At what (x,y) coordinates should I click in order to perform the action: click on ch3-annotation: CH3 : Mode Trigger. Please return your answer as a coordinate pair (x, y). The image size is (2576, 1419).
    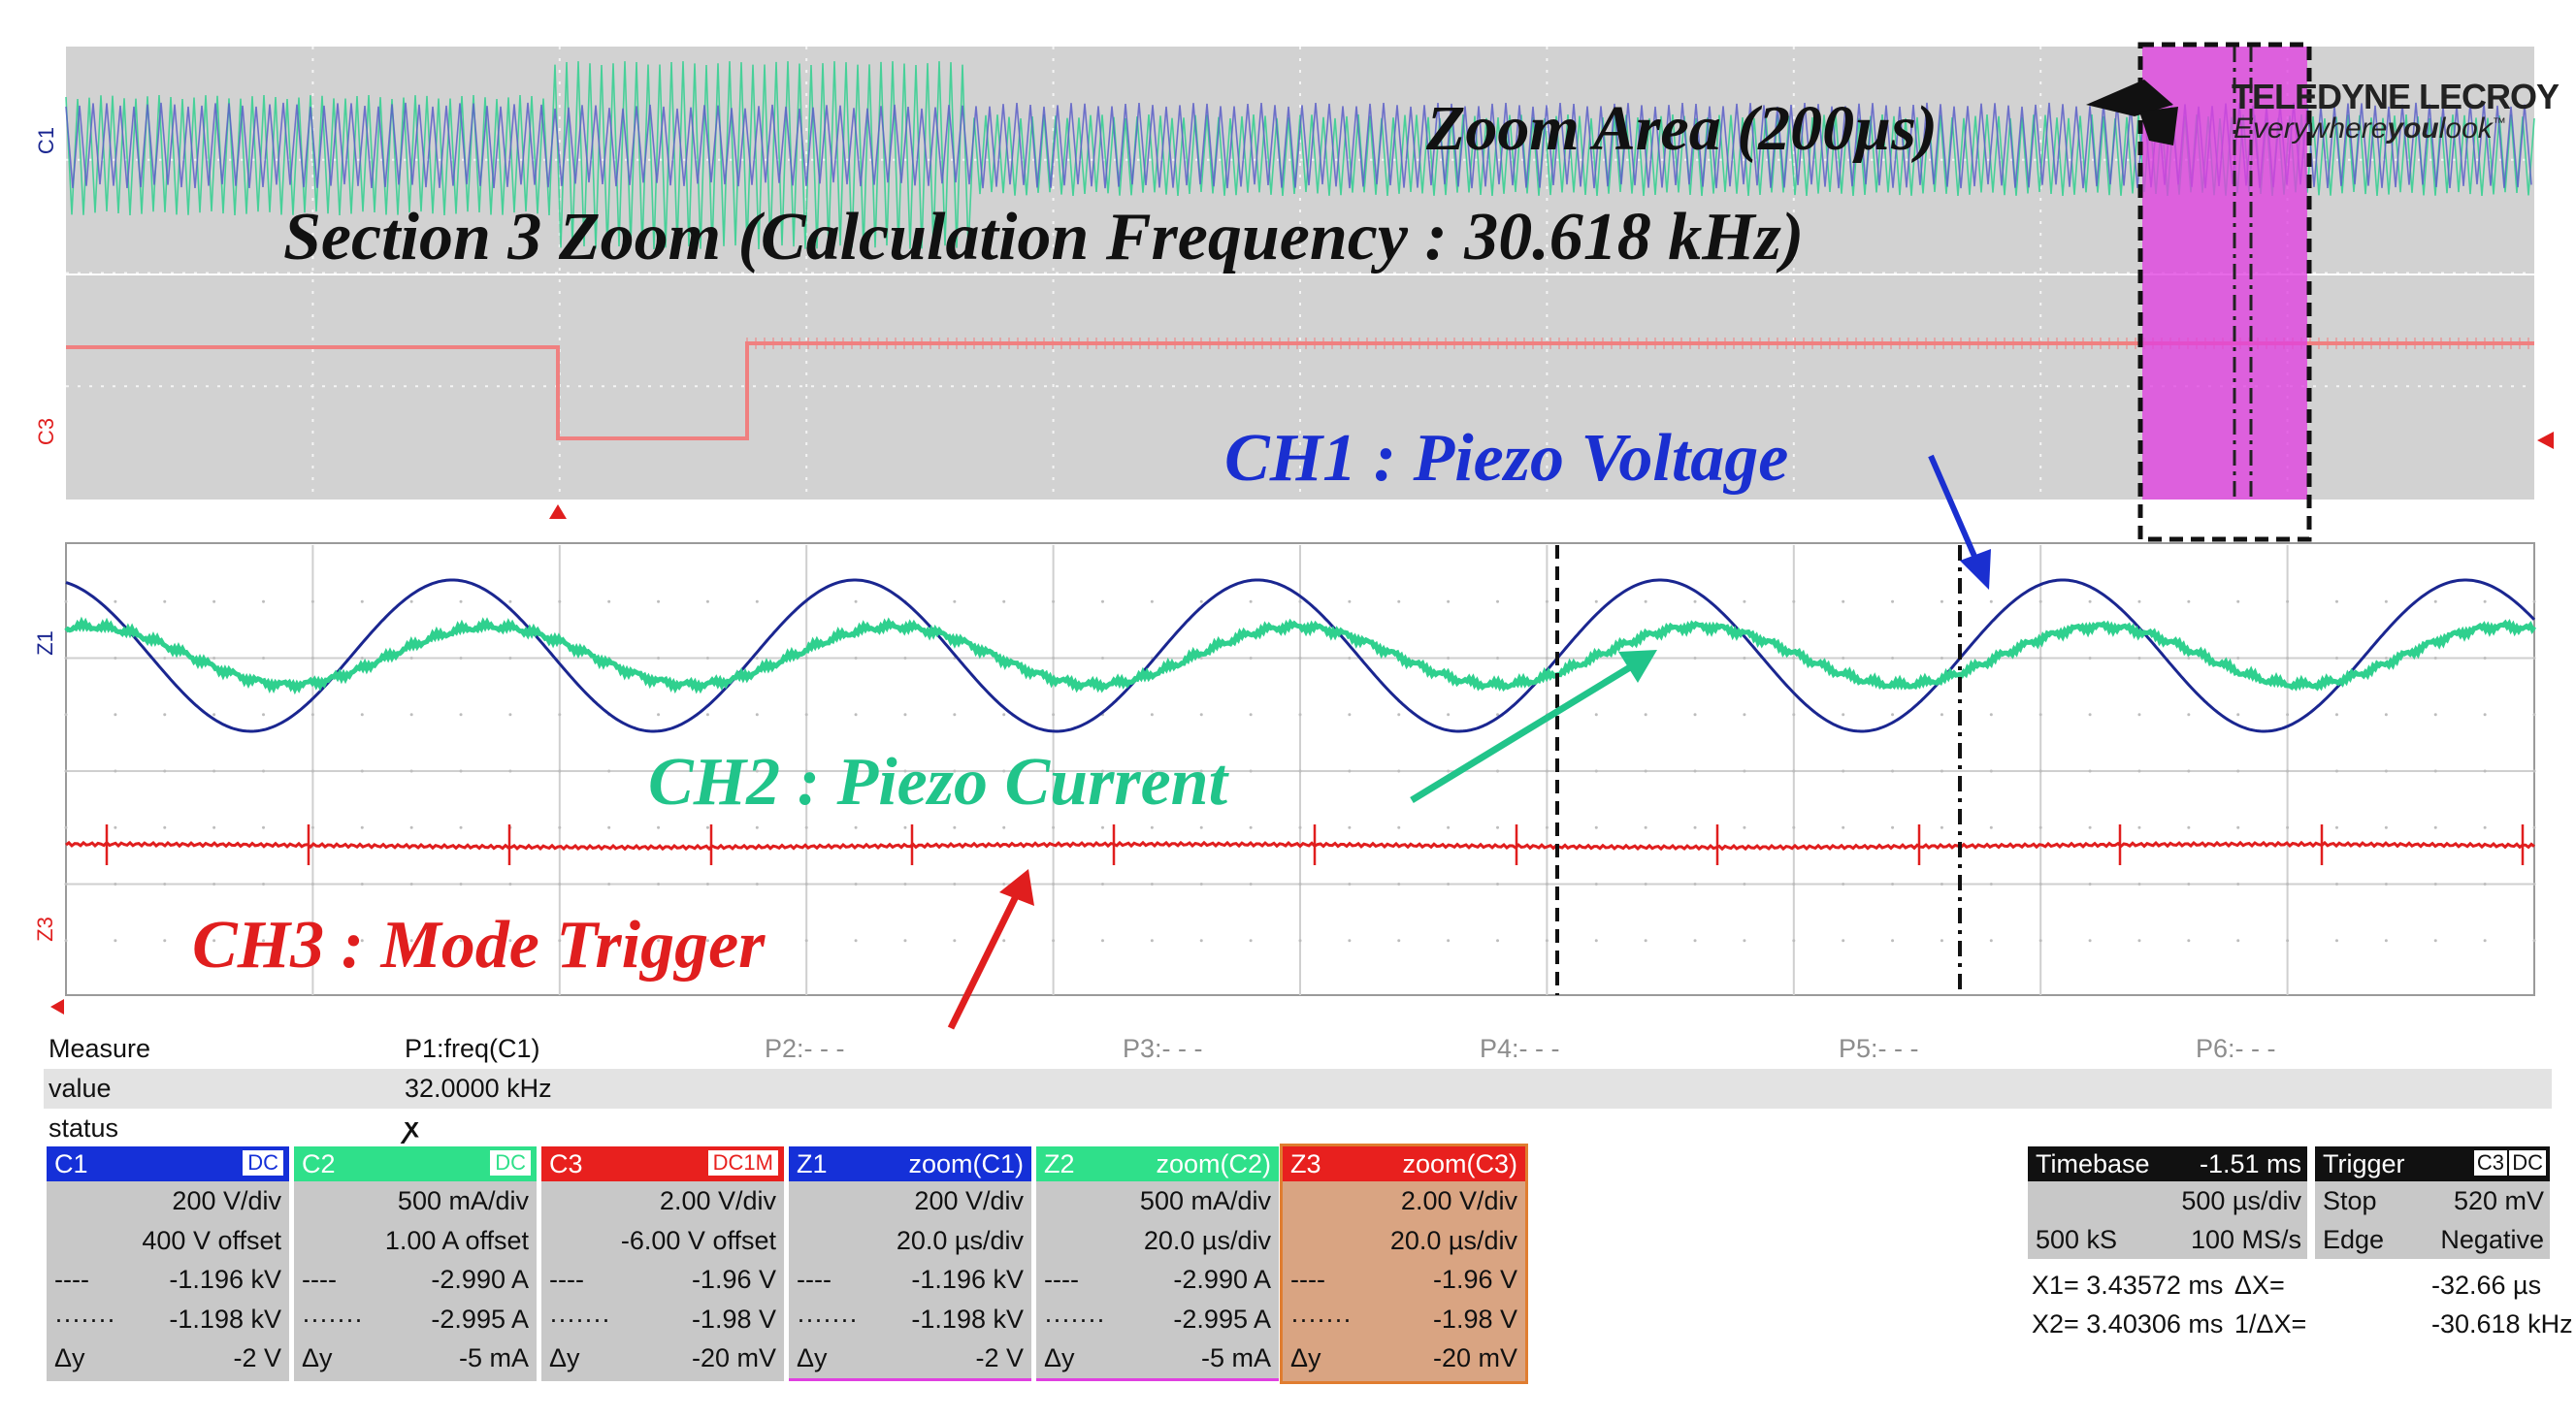
    Looking at the image, I should click on (479, 945).